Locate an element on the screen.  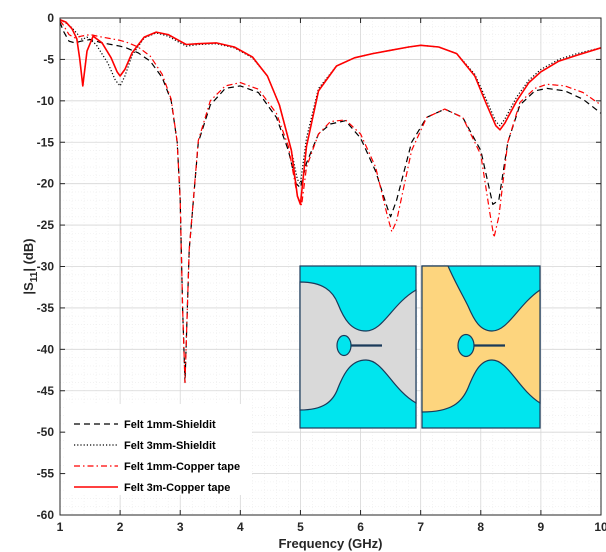
ground-plane-copper is located at coordinates (481, 339).